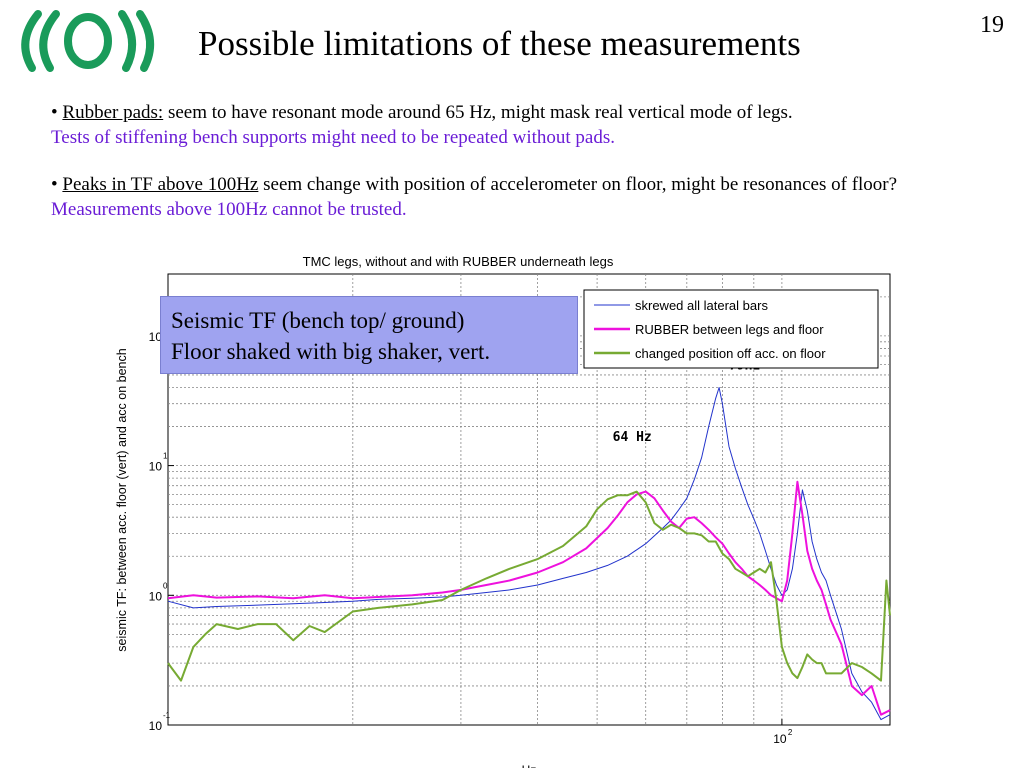 The height and width of the screenshot is (768, 1024). What do you see at coordinates (331, 351) in the screenshot?
I see `note-line-2: Floor shaked with big shaker, vert.` at bounding box center [331, 351].